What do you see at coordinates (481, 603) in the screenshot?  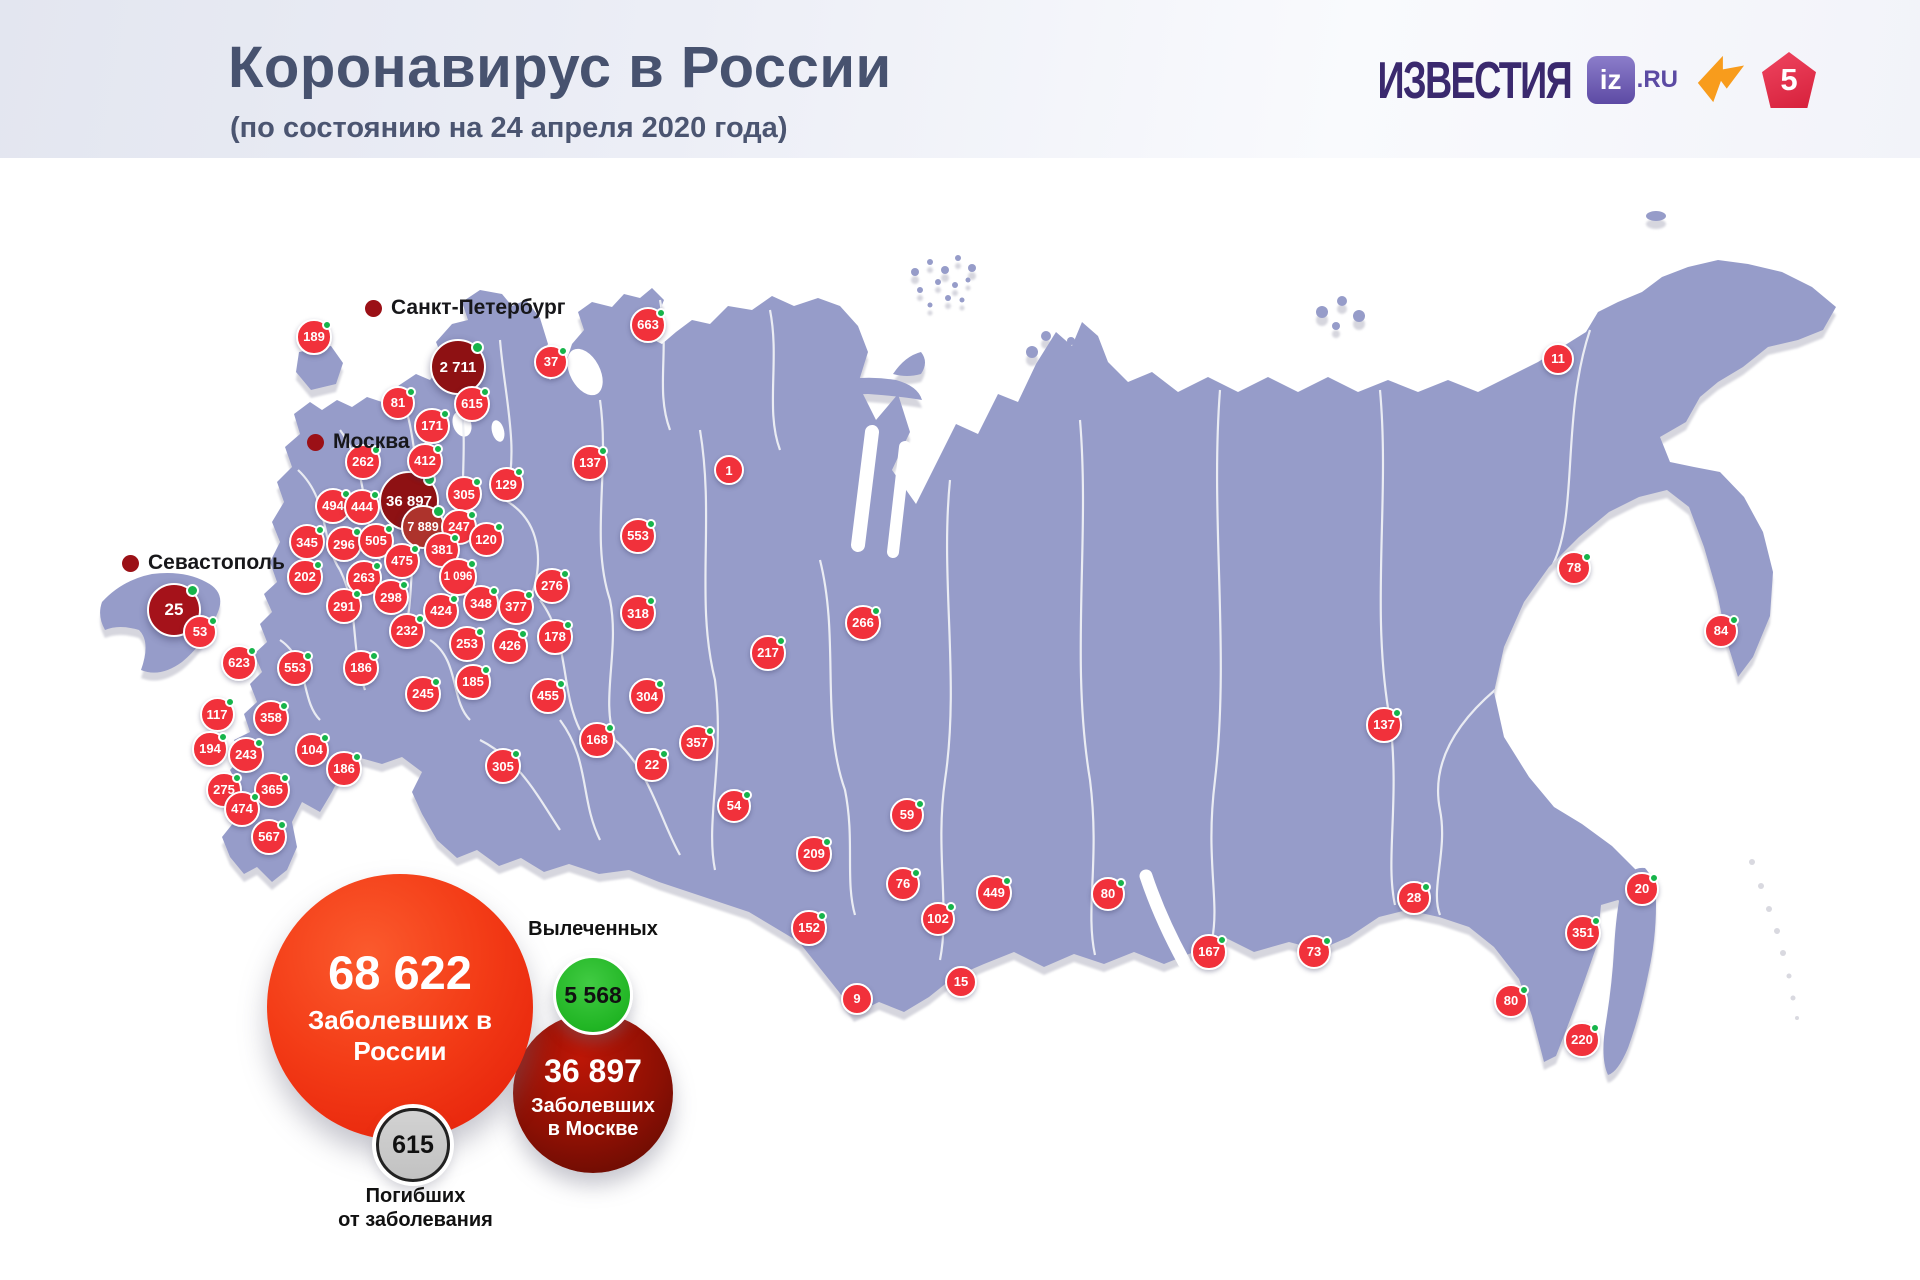 I see `region-case-bubble: 348` at bounding box center [481, 603].